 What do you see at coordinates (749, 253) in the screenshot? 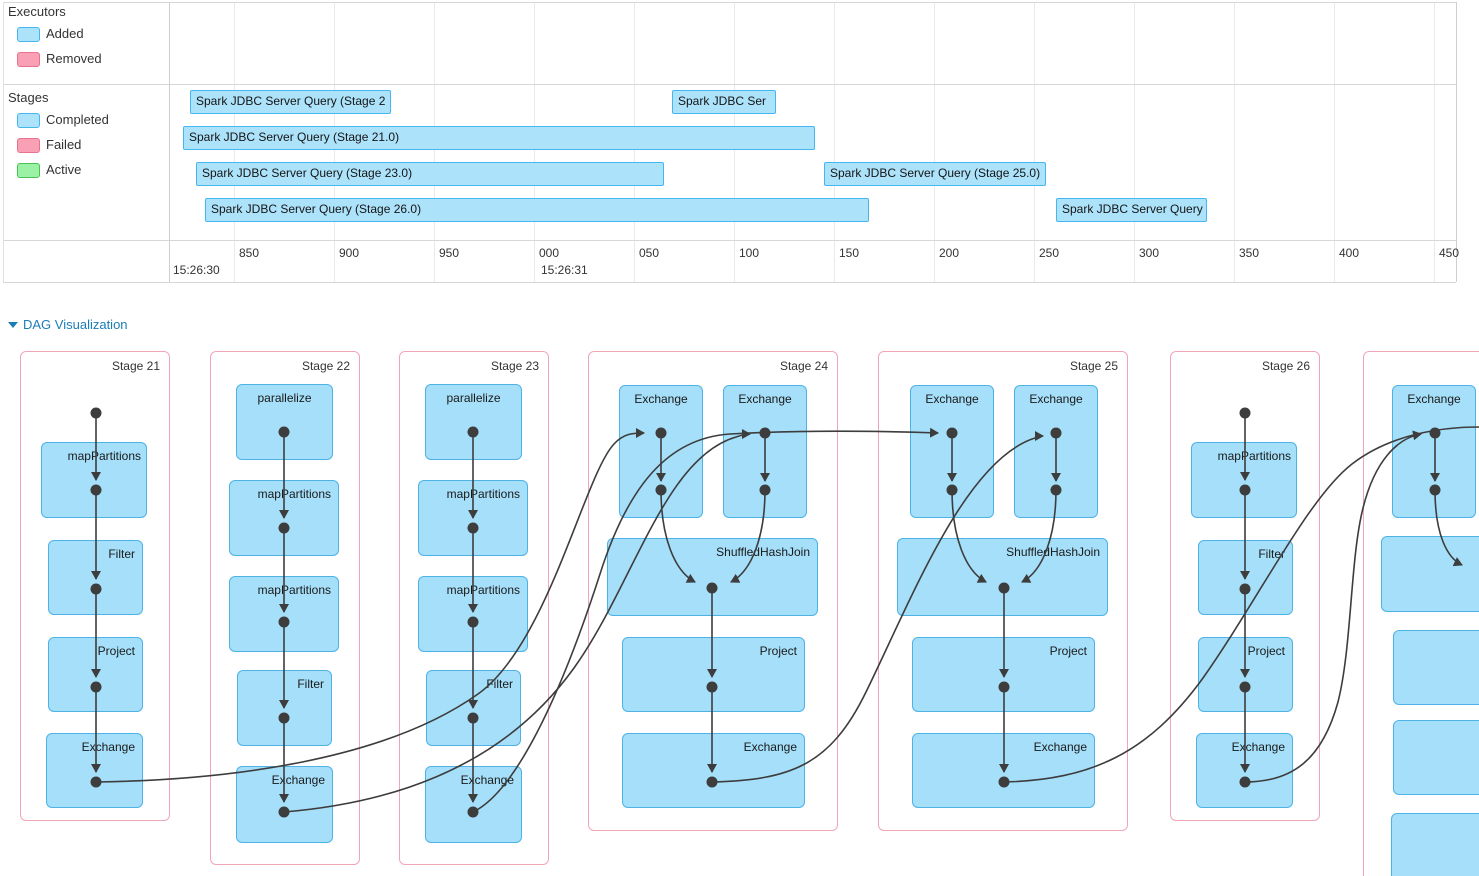
I see `axis-tick: 100` at bounding box center [749, 253].